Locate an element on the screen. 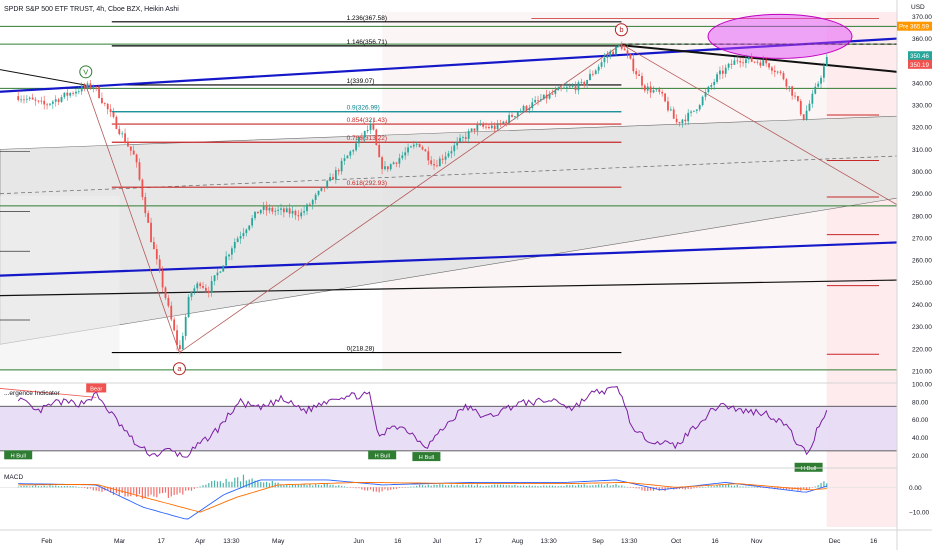 The height and width of the screenshot is (555, 932). pre-wave-line is located at coordinates (43, 77).